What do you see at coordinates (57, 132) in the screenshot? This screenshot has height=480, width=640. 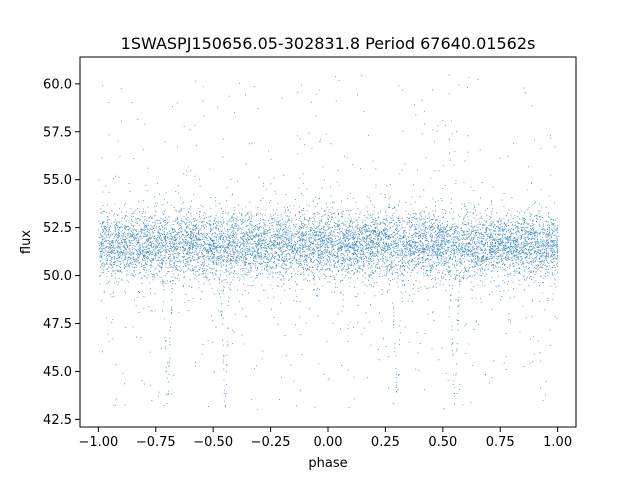 I see `y-tick-label: 57.5` at bounding box center [57, 132].